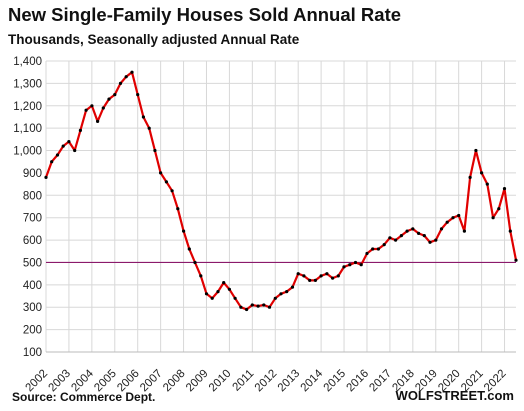  I want to click on x-tick-label: 2017, so click(380, 381).